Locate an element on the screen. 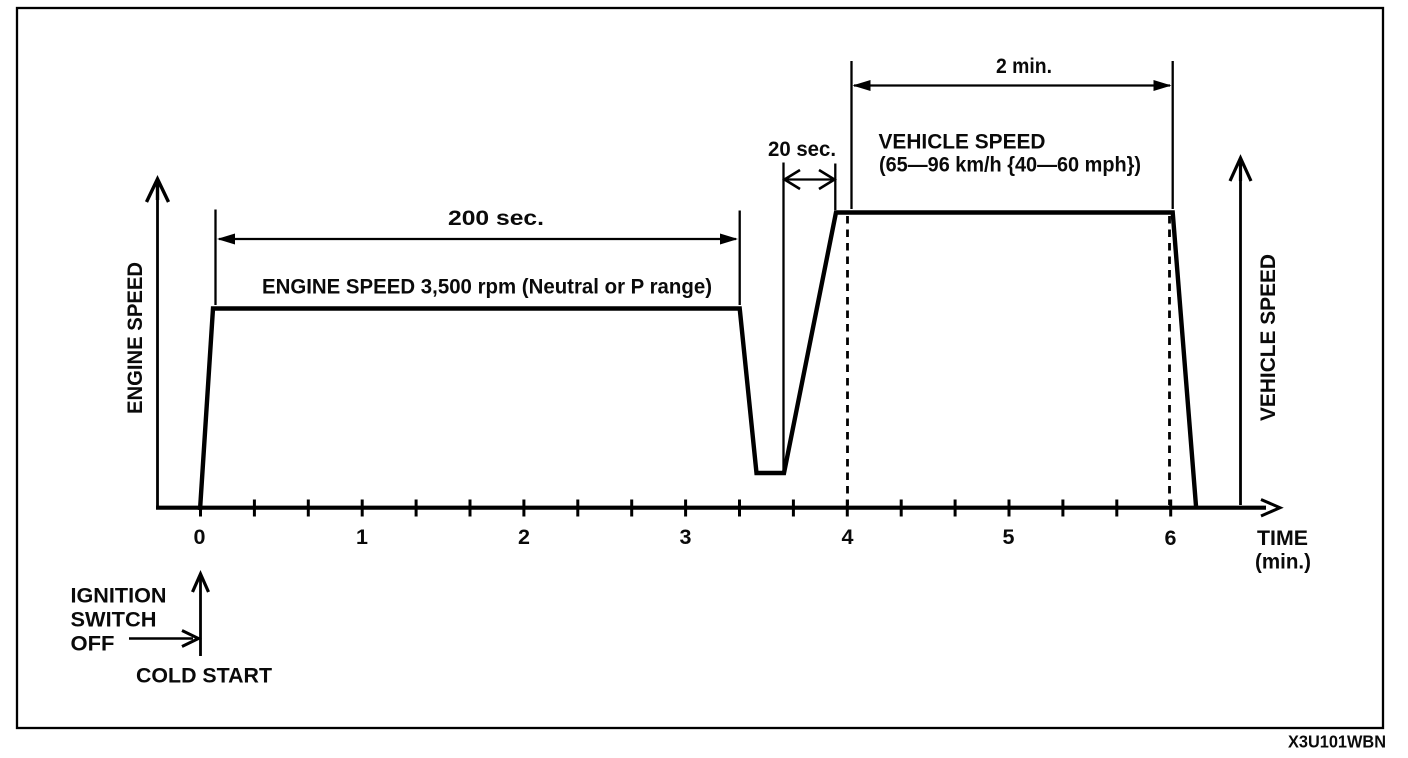  svg-text: 0 is located at coordinates (200, 537).